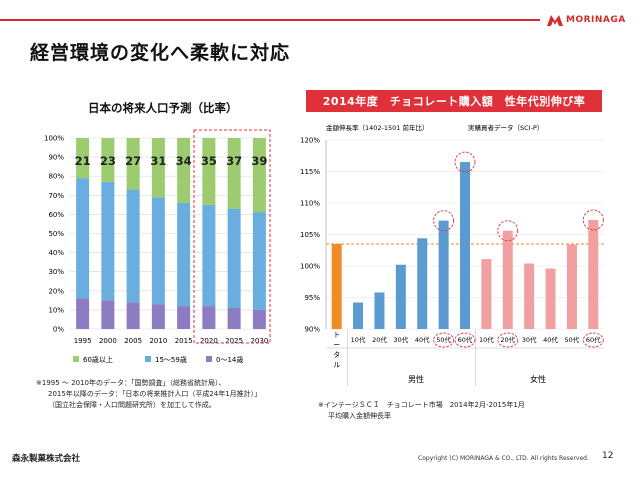 The width and height of the screenshot is (640, 480). Describe the element at coordinates (550, 339) in the screenshot. I see `growth-xtick: 40代` at that location.